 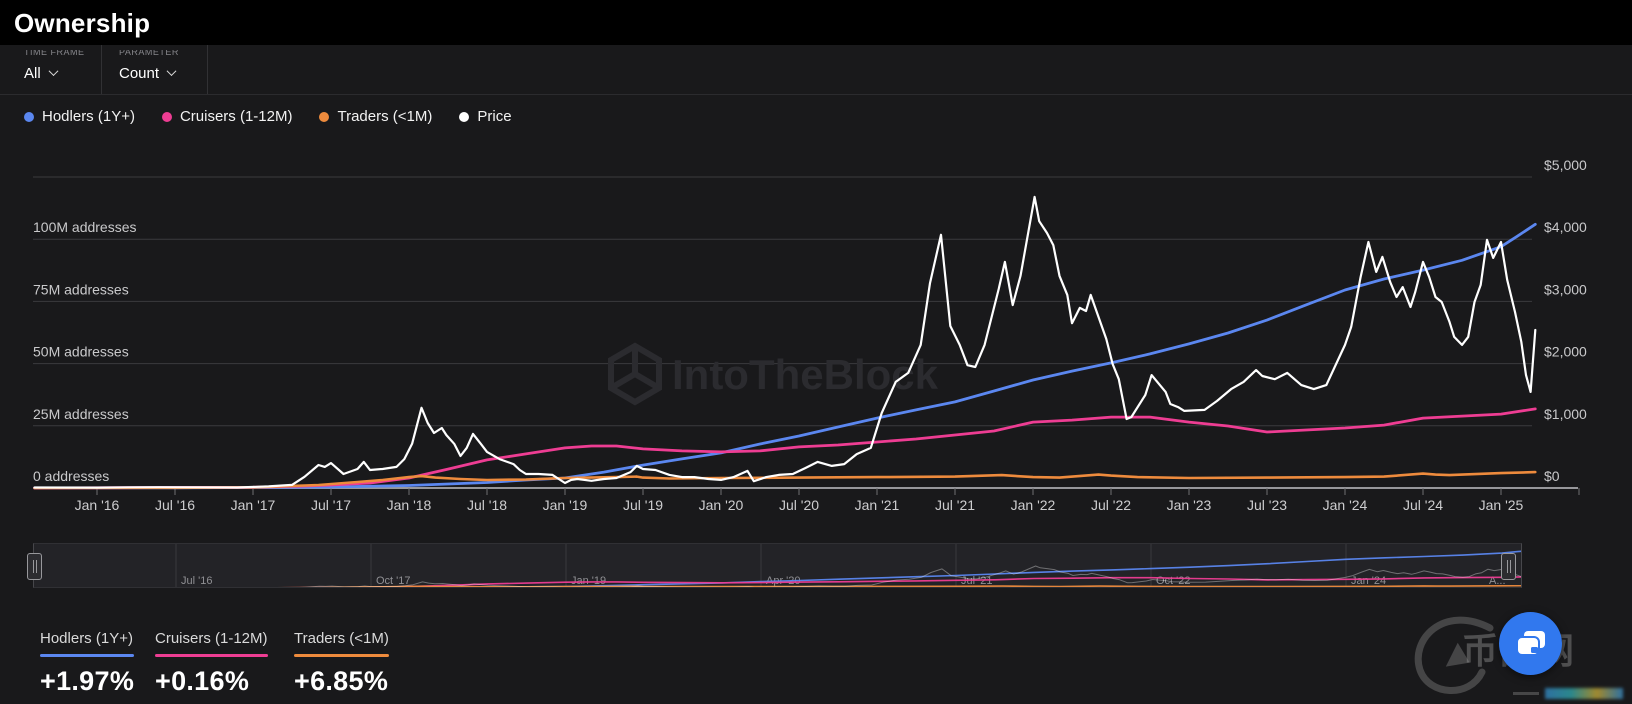 What do you see at coordinates (85, 227) in the screenshot?
I see `left-axis-label: 100M addresses` at bounding box center [85, 227].